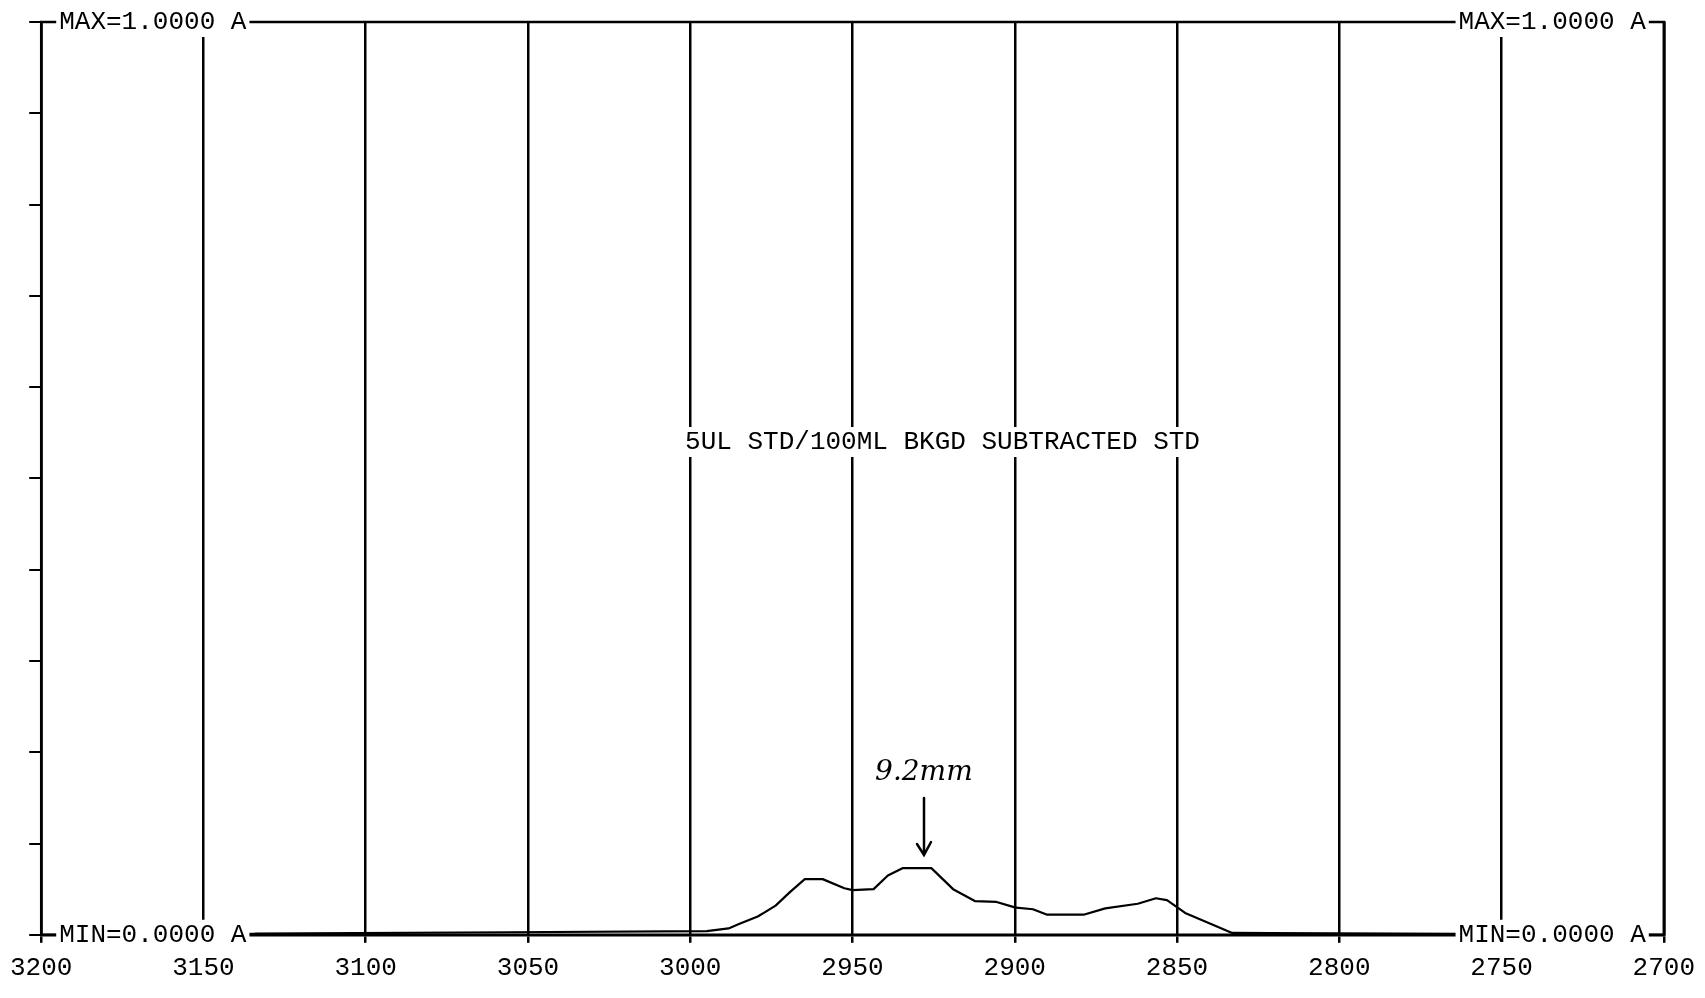 This screenshot has width=1705, height=998. What do you see at coordinates (203, 968) in the screenshot?
I see `x-tick-label: 3150` at bounding box center [203, 968].